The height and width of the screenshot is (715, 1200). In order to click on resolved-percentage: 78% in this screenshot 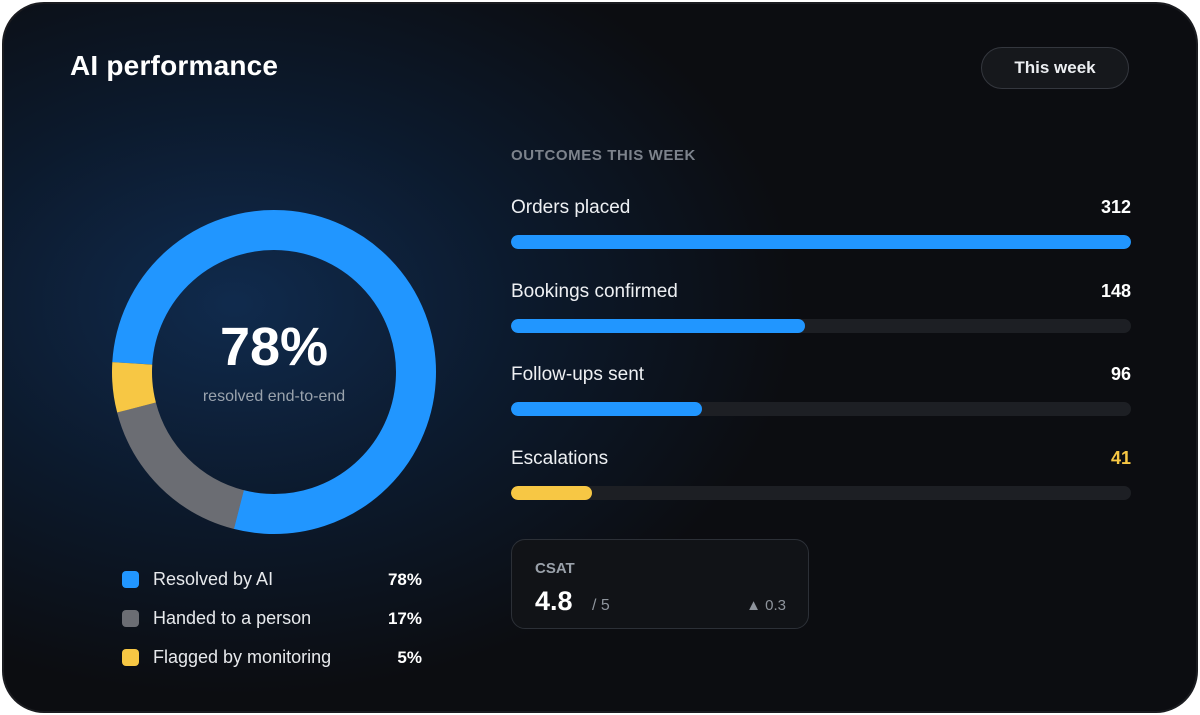, I will do `click(274, 347)`.